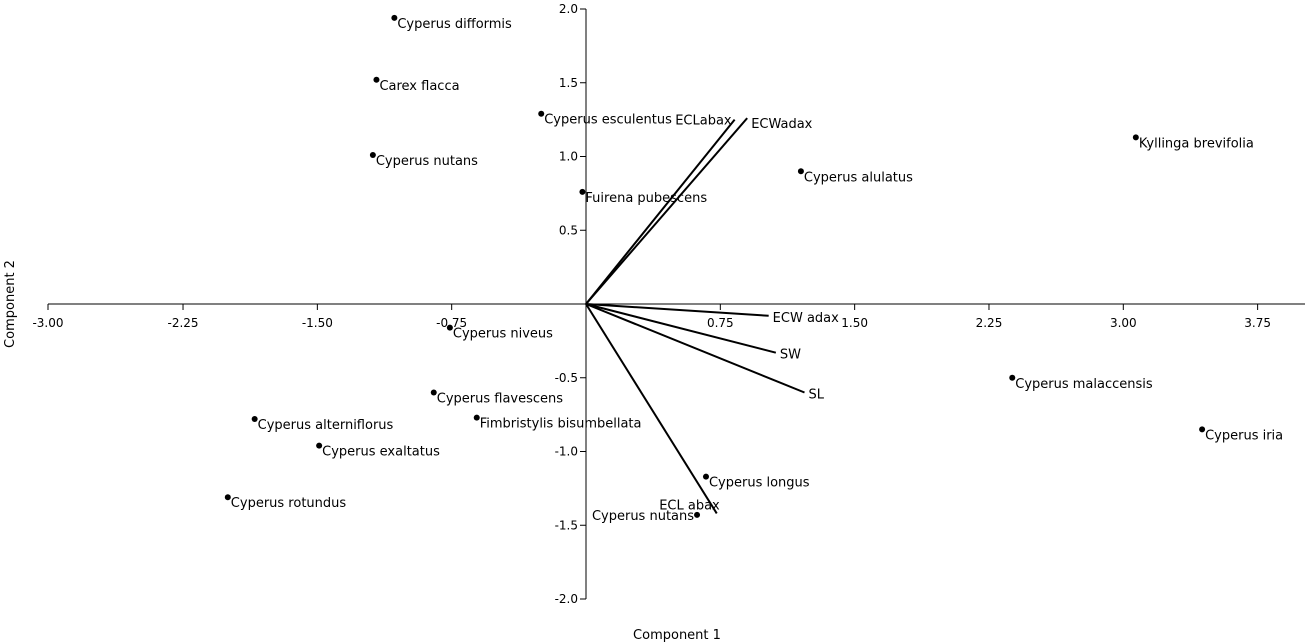  What do you see at coordinates (677, 635) in the screenshot?
I see `x-axis-title: Component 1` at bounding box center [677, 635].